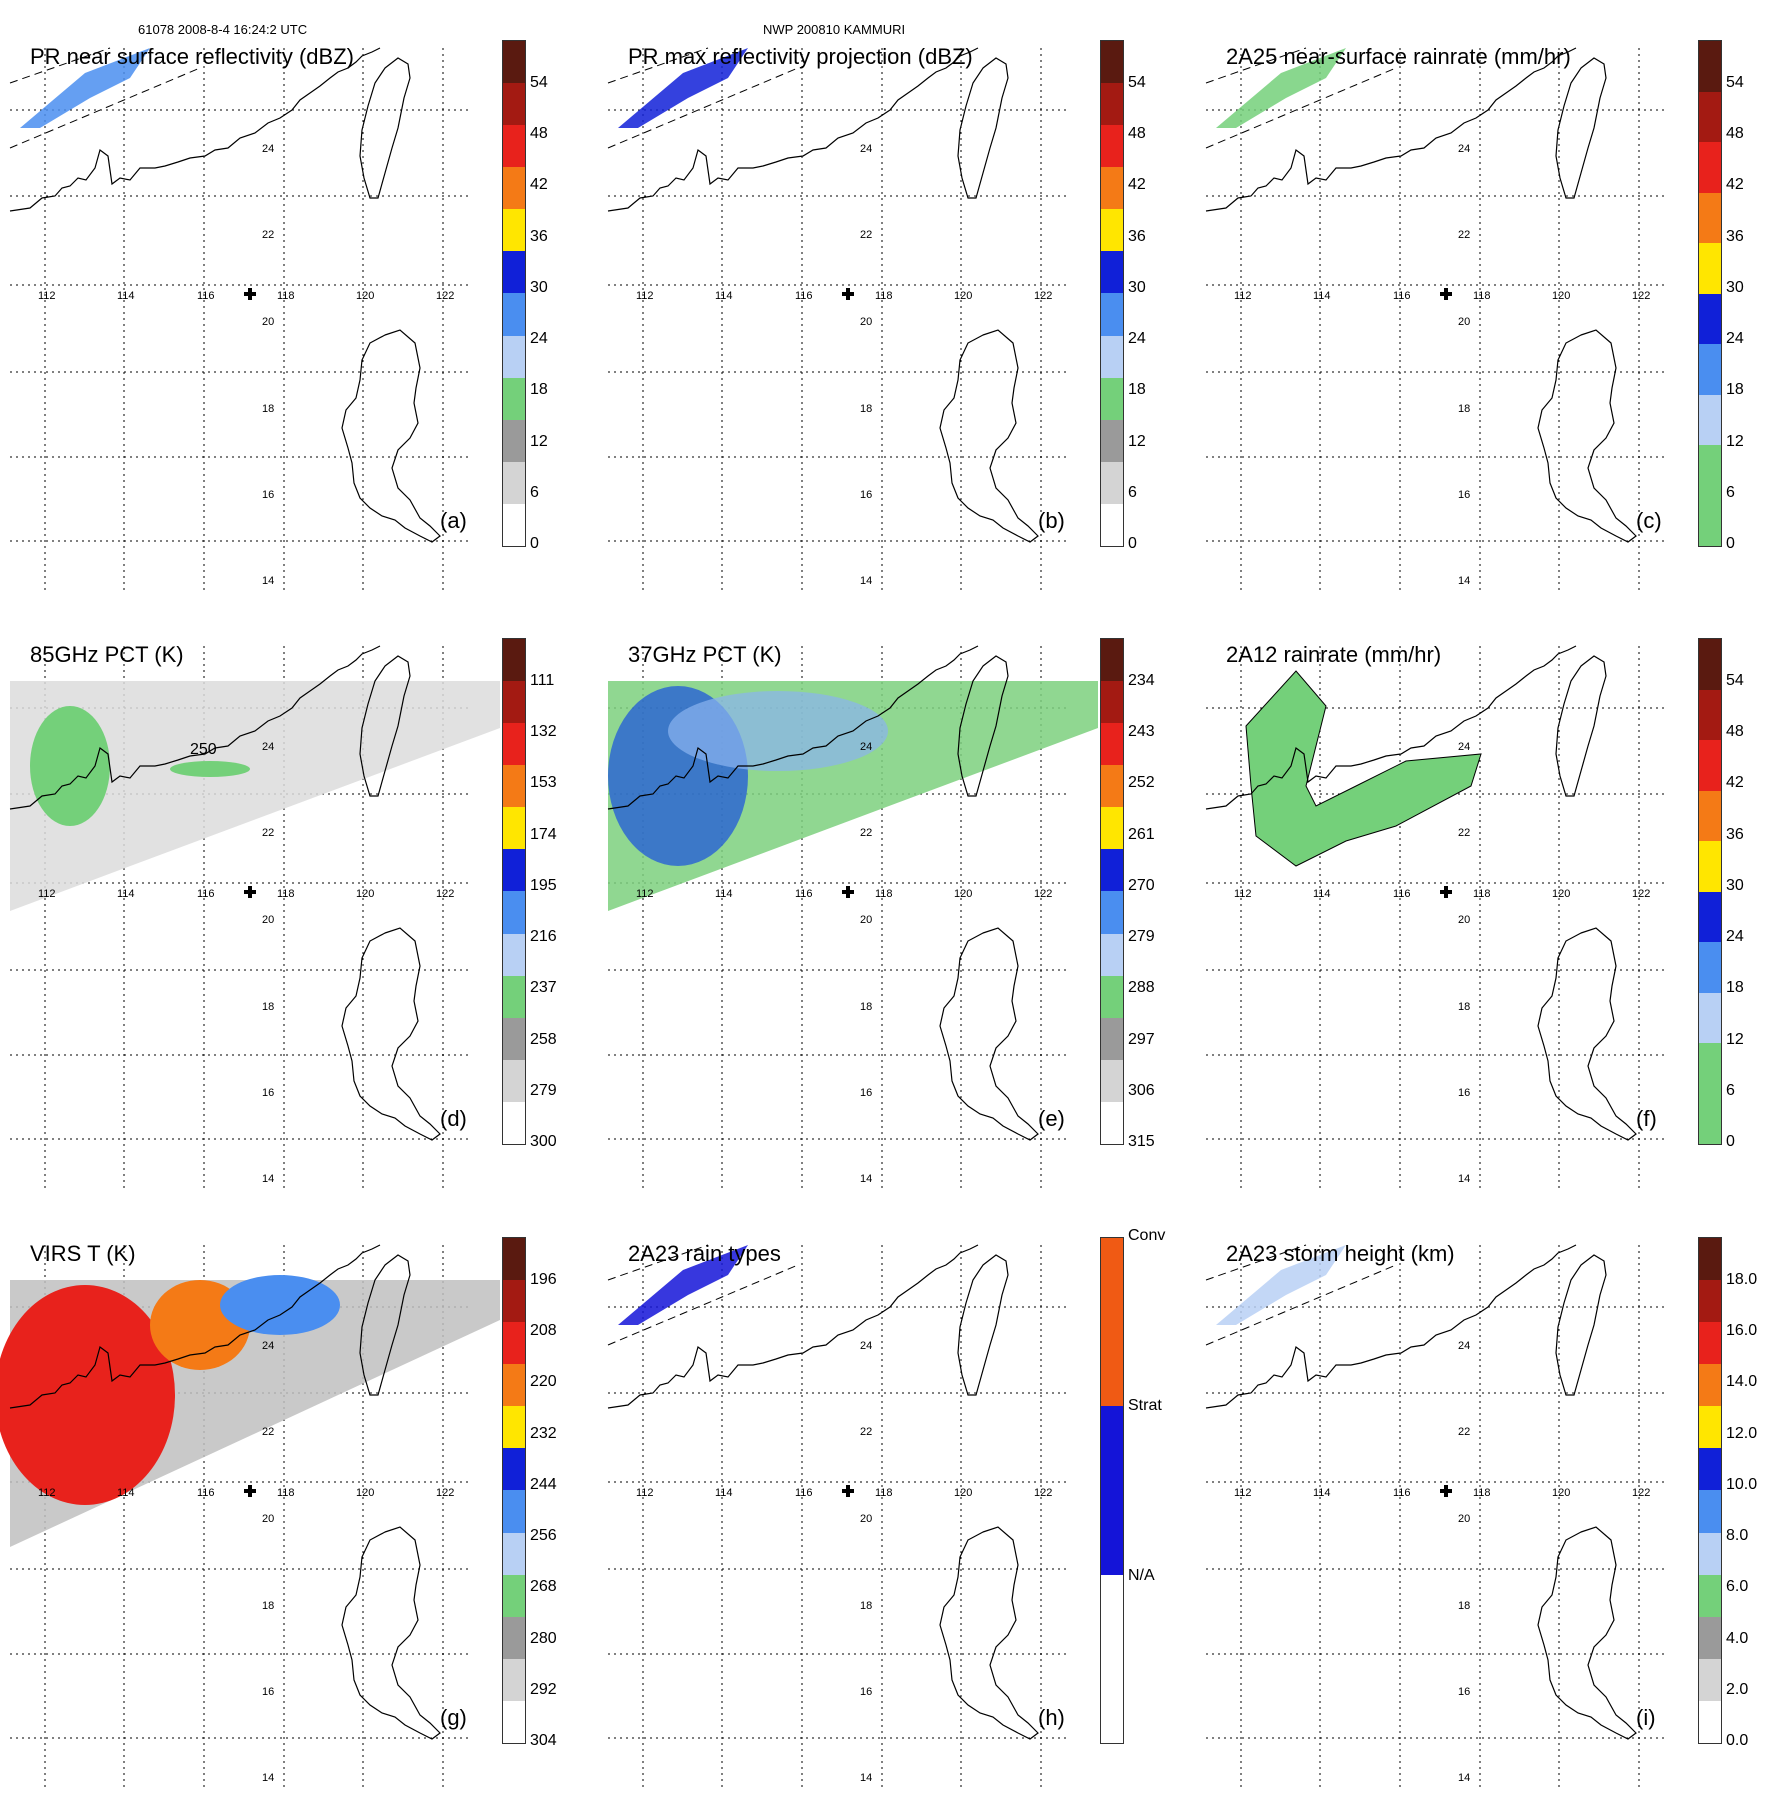 Image resolution: width=1771 pixels, height=1820 pixels. I want to click on luzon-coastline, so click(1587, 1034).